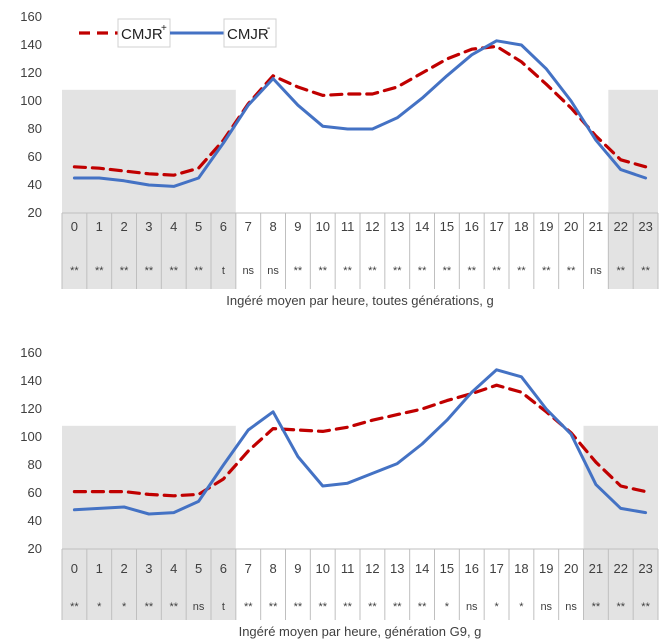 This screenshot has width=660, height=642. Describe the element at coordinates (360, 584) in the screenshot. I see `hour-table` at that location.